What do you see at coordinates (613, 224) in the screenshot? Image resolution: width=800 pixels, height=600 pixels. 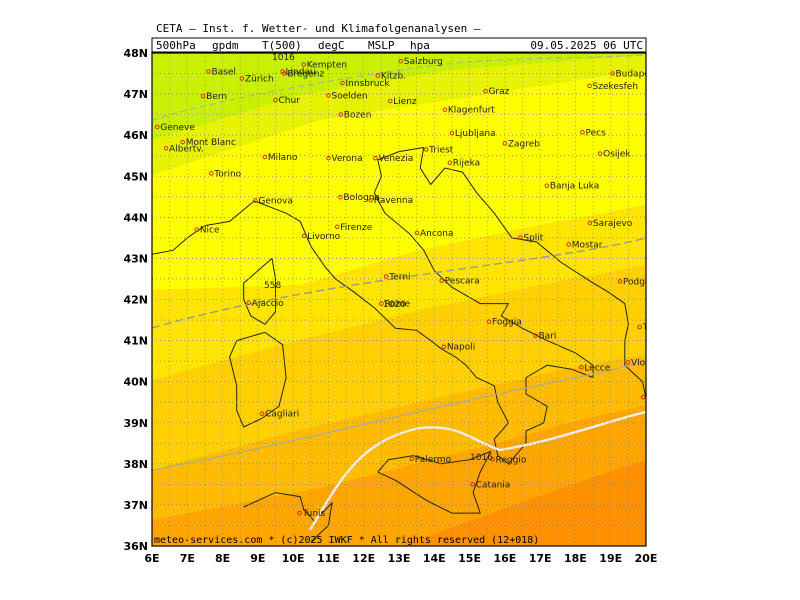 I see `city-label: Sarajevo` at bounding box center [613, 224].